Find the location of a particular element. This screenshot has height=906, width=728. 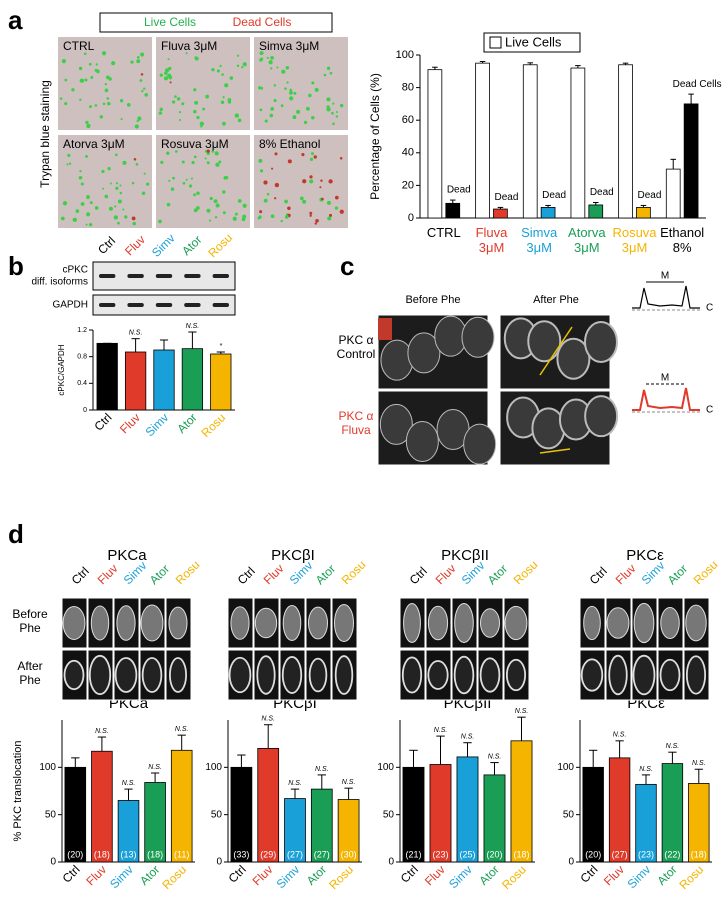

panel-label: c is located at coordinates (347, 266).